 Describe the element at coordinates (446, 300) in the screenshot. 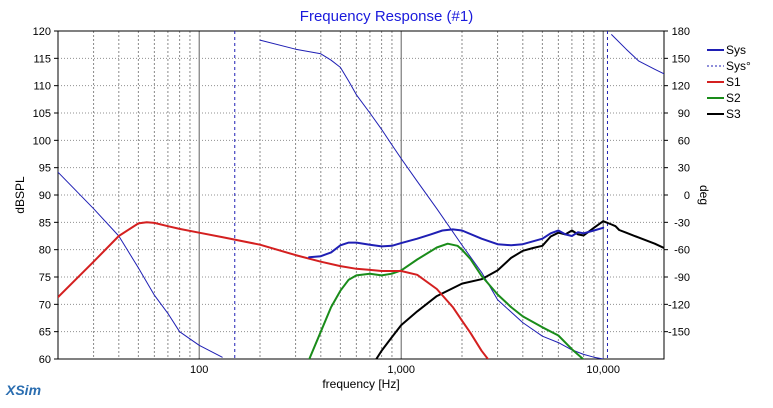

I see `series-line-s2` at that location.